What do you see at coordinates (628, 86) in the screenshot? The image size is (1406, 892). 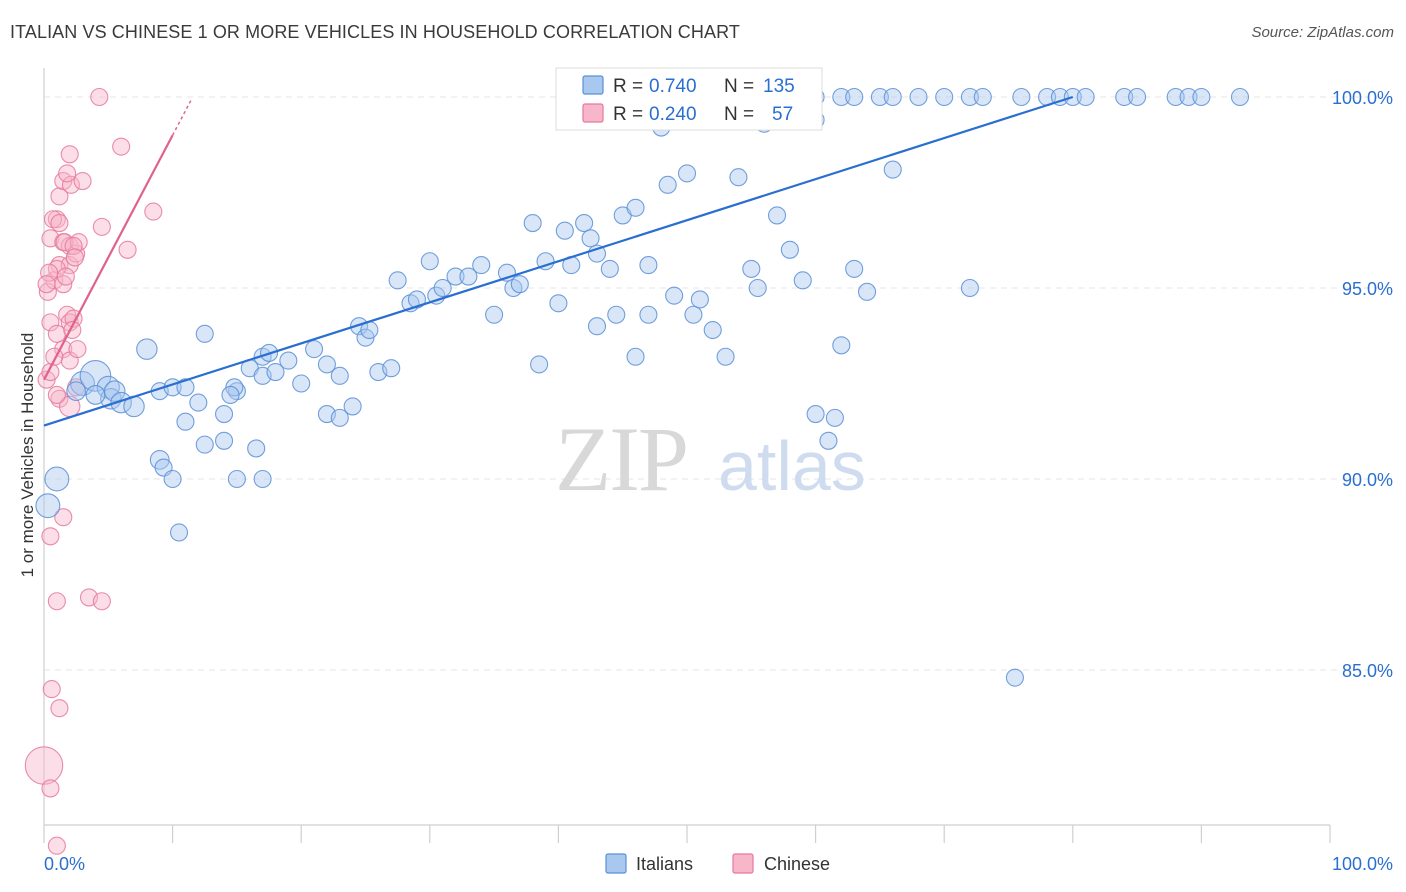 I see `legend-italians-r-label: R =` at bounding box center [628, 86].